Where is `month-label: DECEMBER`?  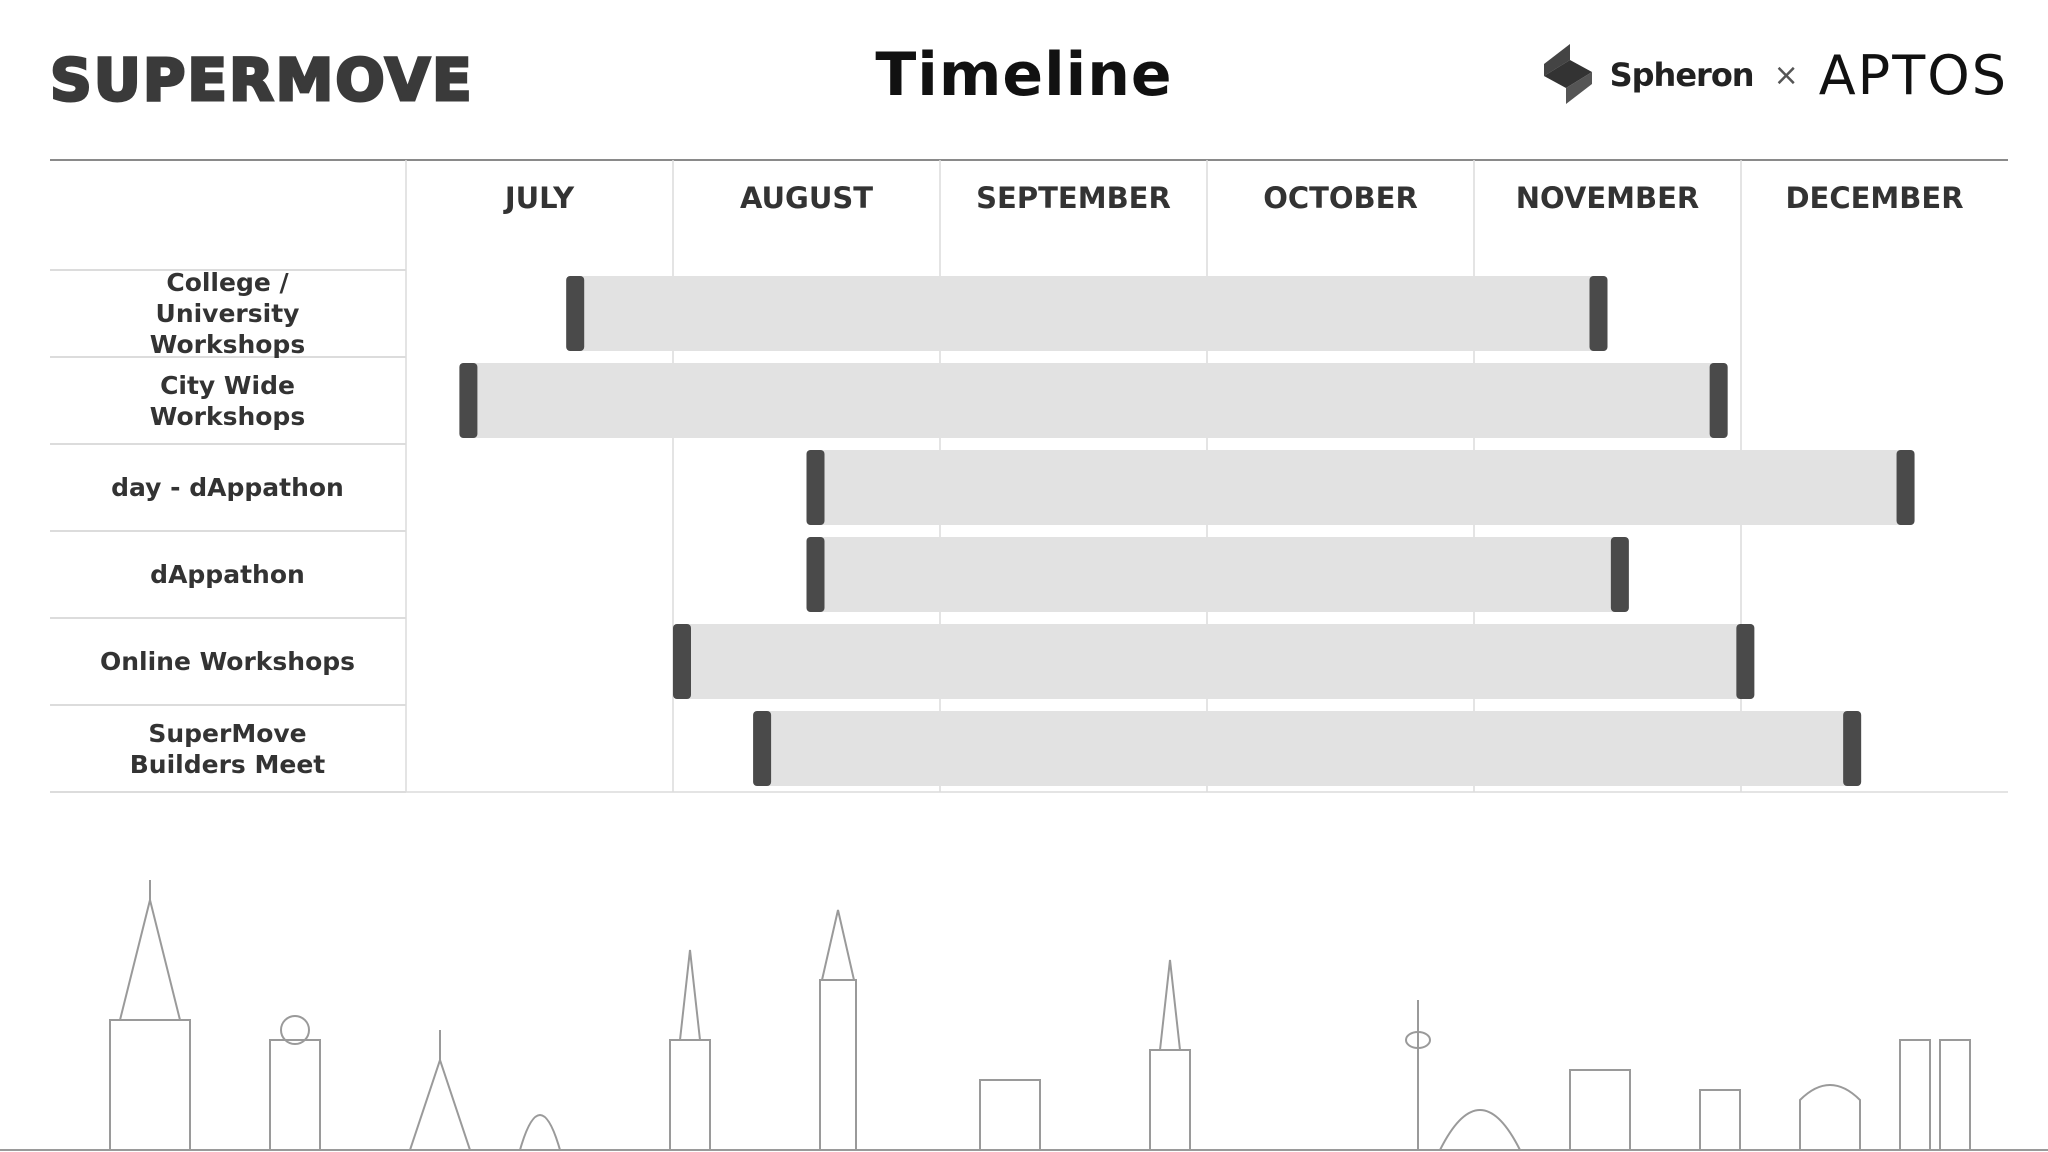
month-label: DECEMBER is located at coordinates (1874, 198).